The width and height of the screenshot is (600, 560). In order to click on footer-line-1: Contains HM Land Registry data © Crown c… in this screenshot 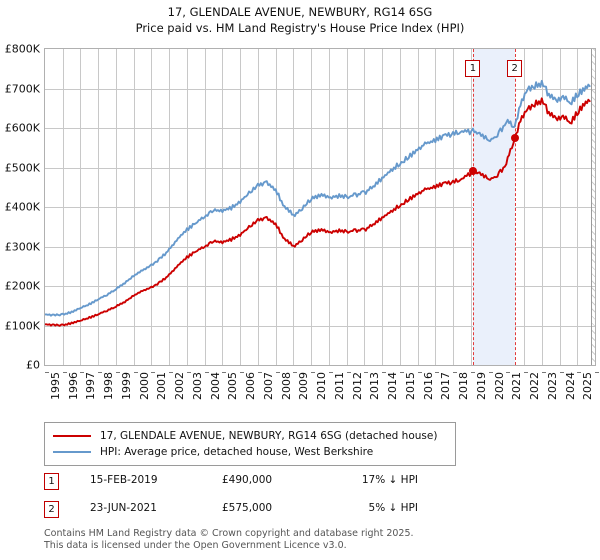, I will do `click(229, 533)`.